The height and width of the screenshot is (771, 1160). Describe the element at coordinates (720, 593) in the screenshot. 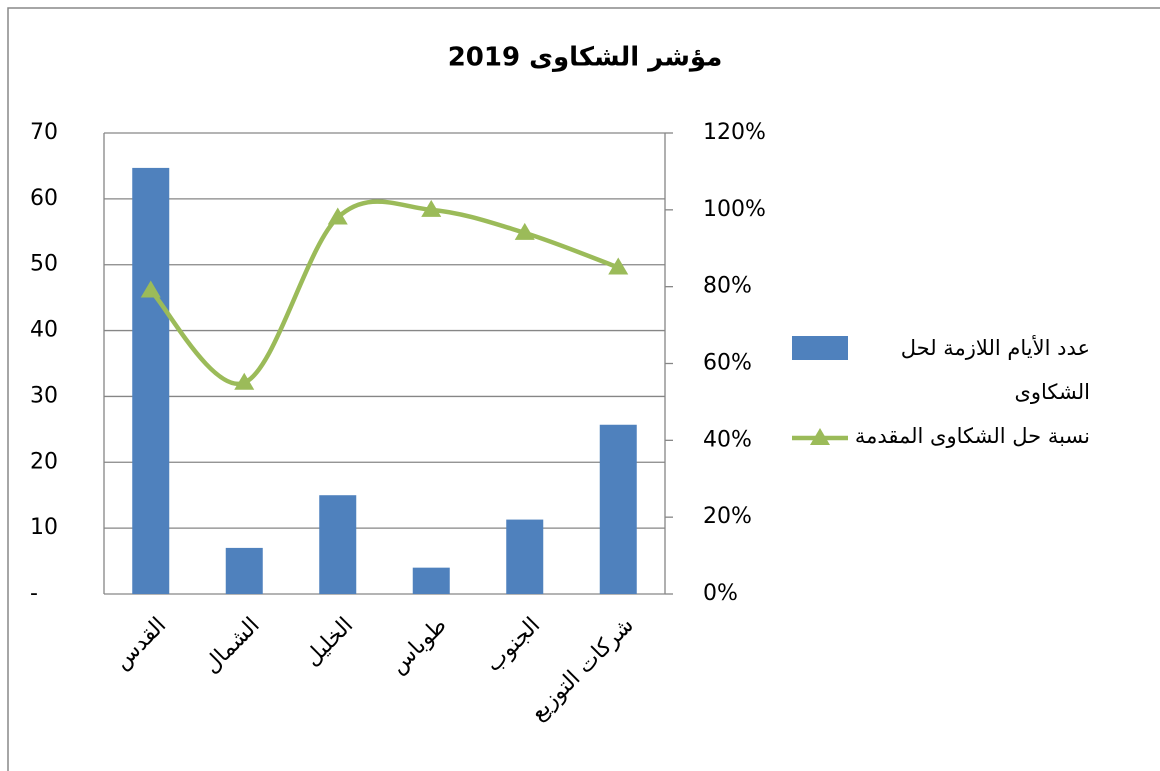

I see `y2-tick-label: 0%` at that location.